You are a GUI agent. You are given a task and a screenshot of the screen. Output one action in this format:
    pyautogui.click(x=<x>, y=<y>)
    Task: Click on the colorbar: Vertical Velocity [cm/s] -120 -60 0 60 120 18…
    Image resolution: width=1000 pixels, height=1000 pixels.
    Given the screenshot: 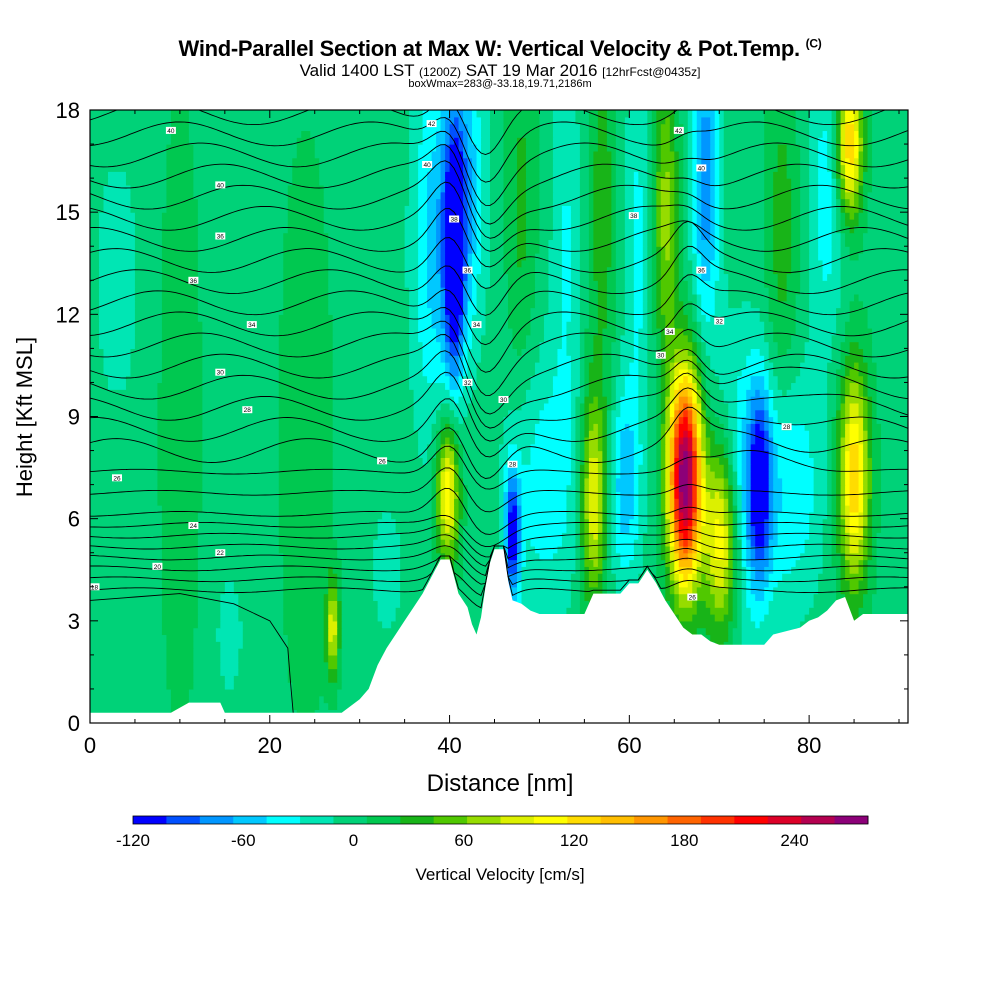 What is the action you would take?
    pyautogui.click(x=492, y=849)
    